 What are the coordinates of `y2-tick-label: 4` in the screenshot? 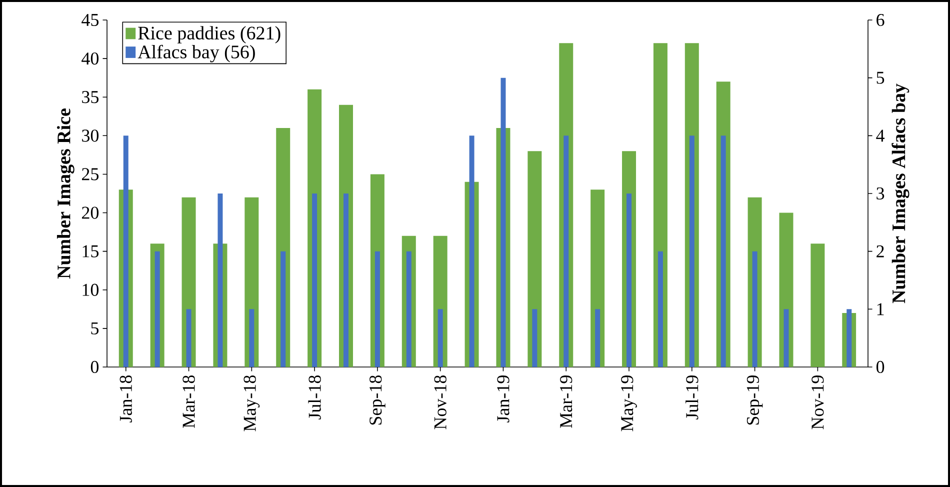 It's located at (880, 136).